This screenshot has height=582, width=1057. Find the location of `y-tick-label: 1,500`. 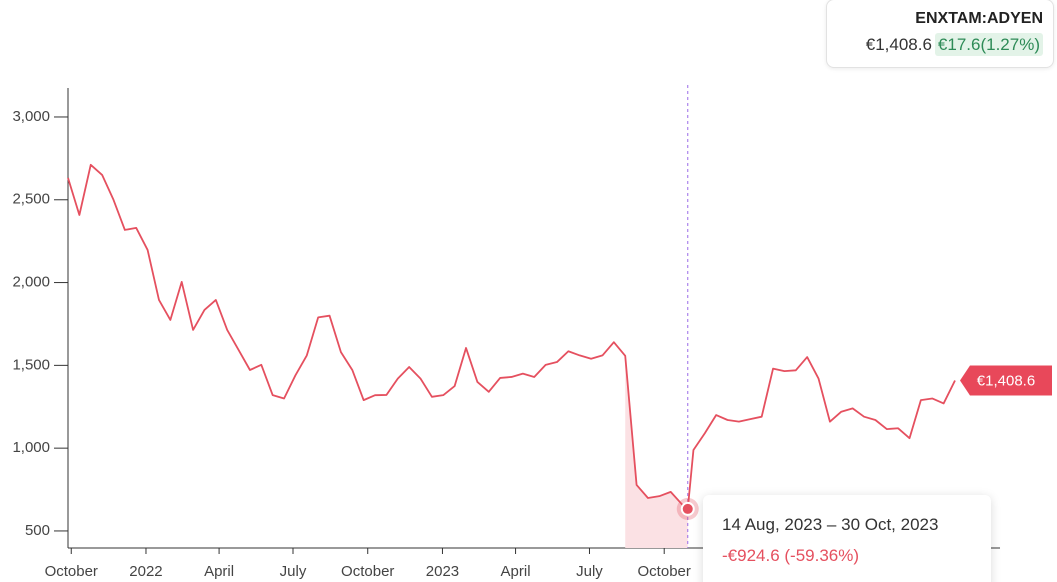

y-tick-label: 1,500 is located at coordinates (31, 364).